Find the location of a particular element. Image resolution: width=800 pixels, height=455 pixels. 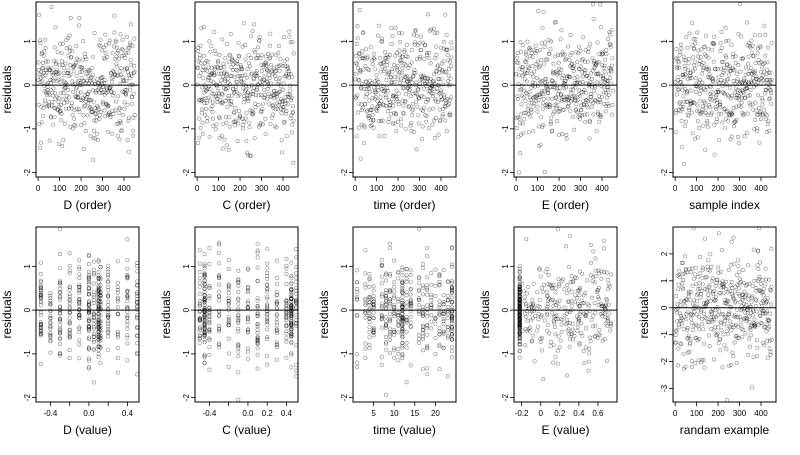

y-tick-label: 1 is located at coordinates (186, 266).